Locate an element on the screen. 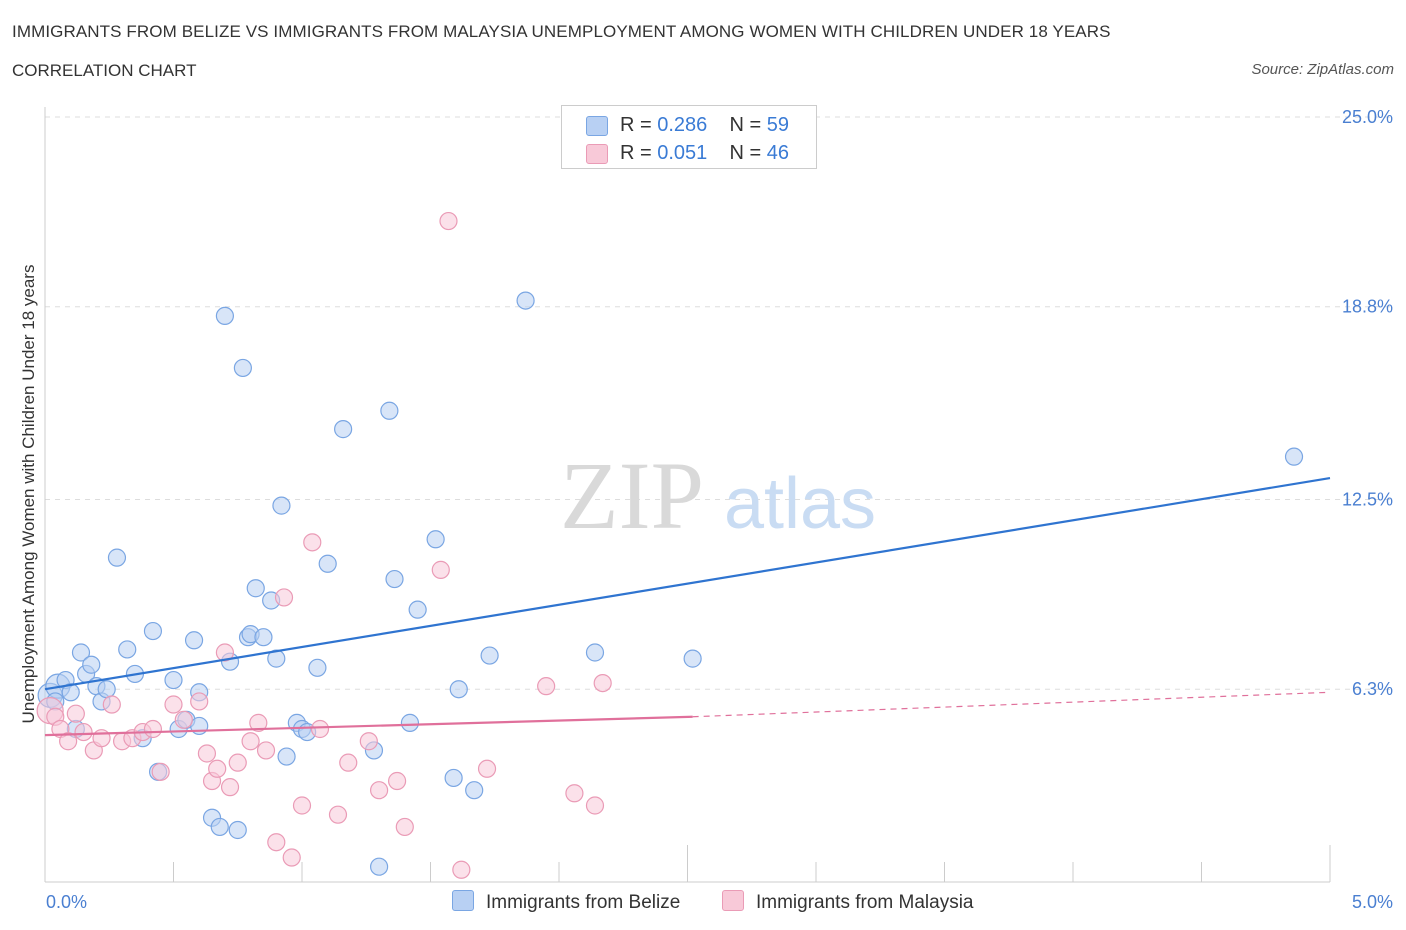  watermark-atlas: atlas is located at coordinates (800, 504).